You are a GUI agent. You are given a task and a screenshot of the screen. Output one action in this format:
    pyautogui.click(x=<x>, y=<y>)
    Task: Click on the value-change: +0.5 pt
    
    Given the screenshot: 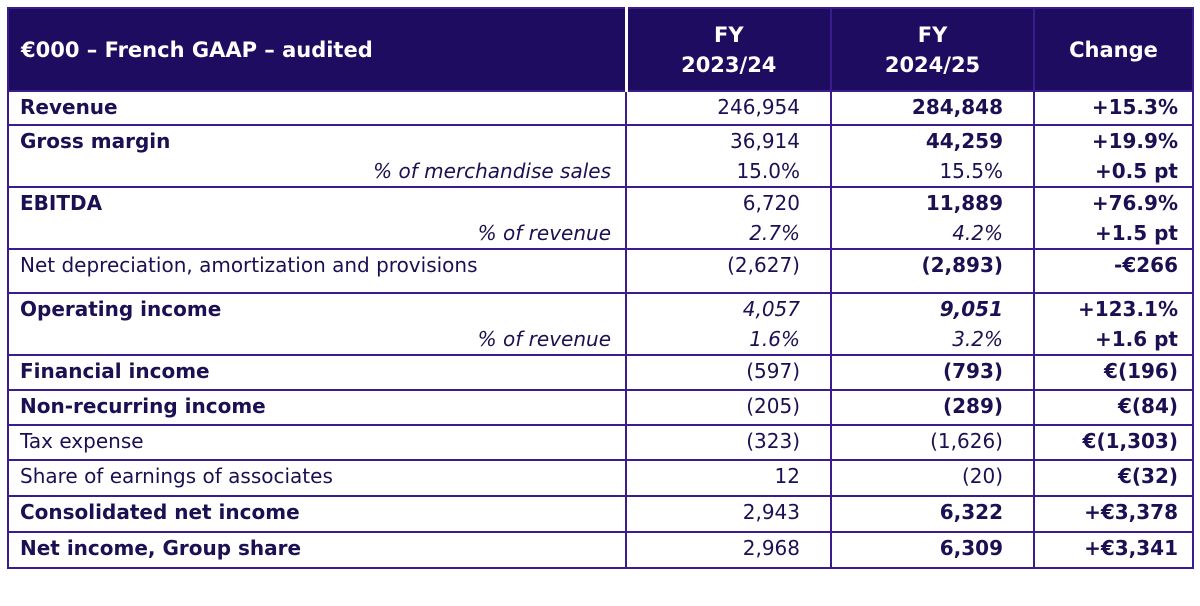 What is the action you would take?
    pyautogui.click(x=1136, y=171)
    